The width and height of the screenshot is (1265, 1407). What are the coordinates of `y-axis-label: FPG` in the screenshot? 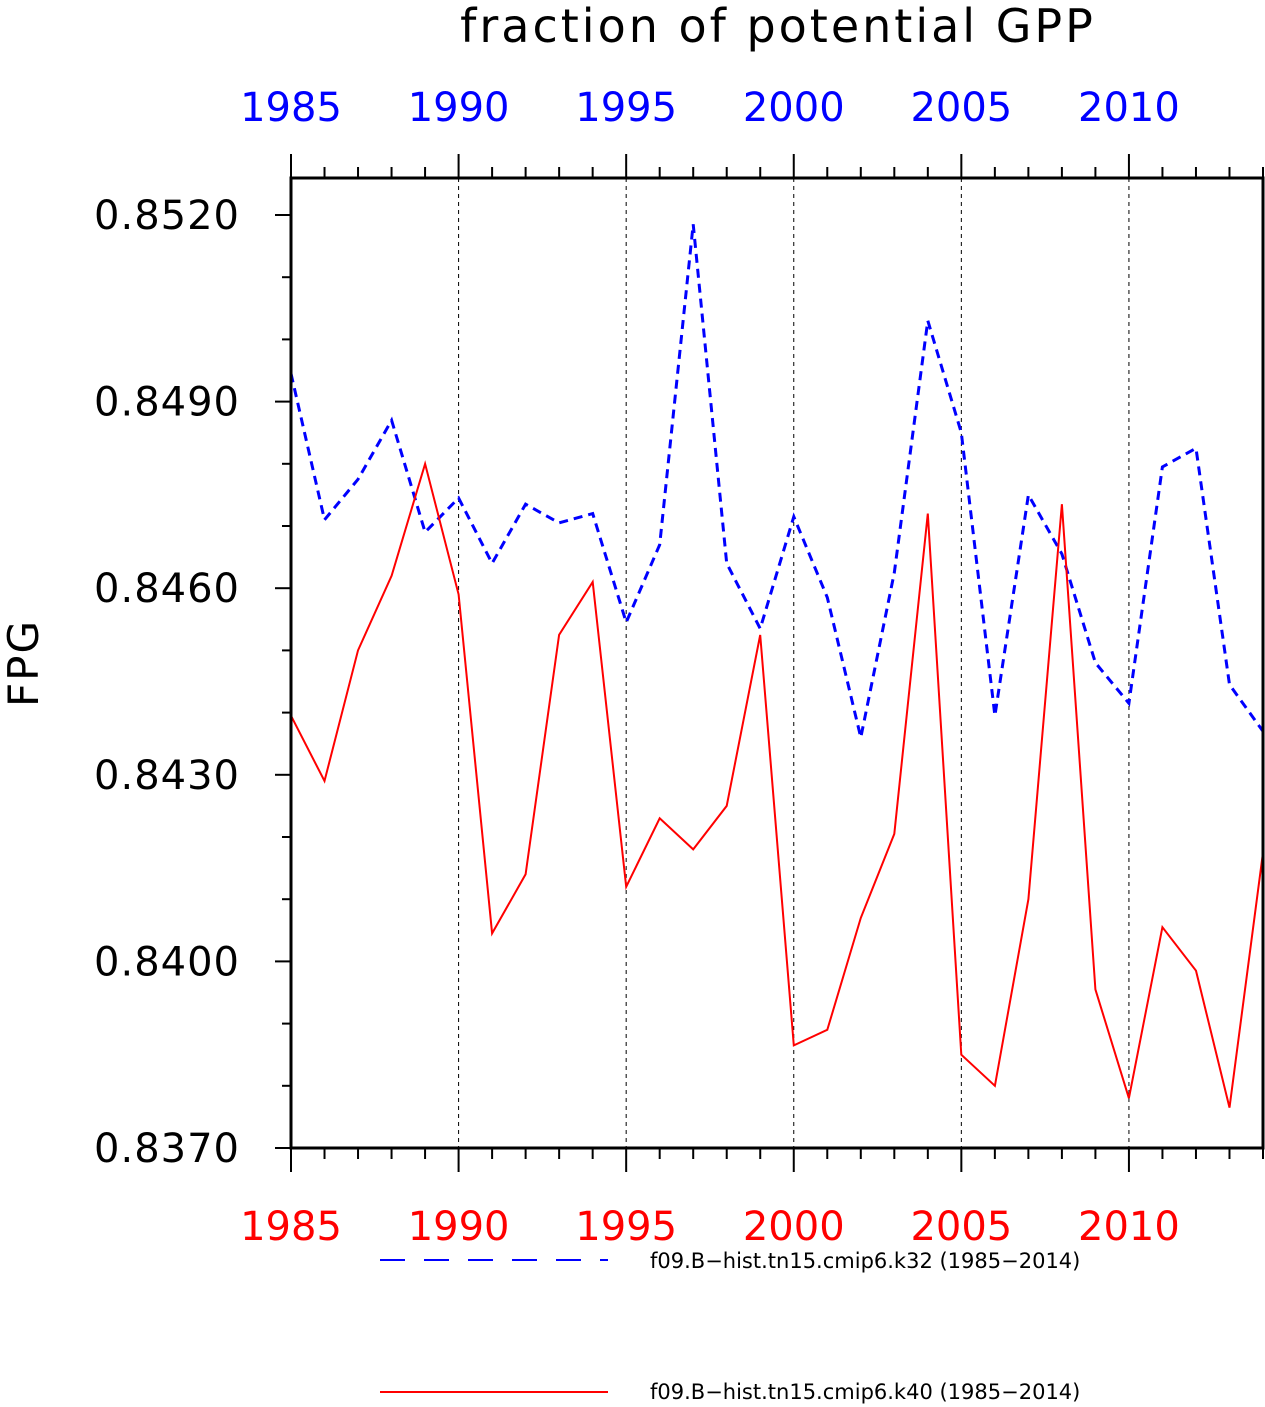 It's located at (24, 663).